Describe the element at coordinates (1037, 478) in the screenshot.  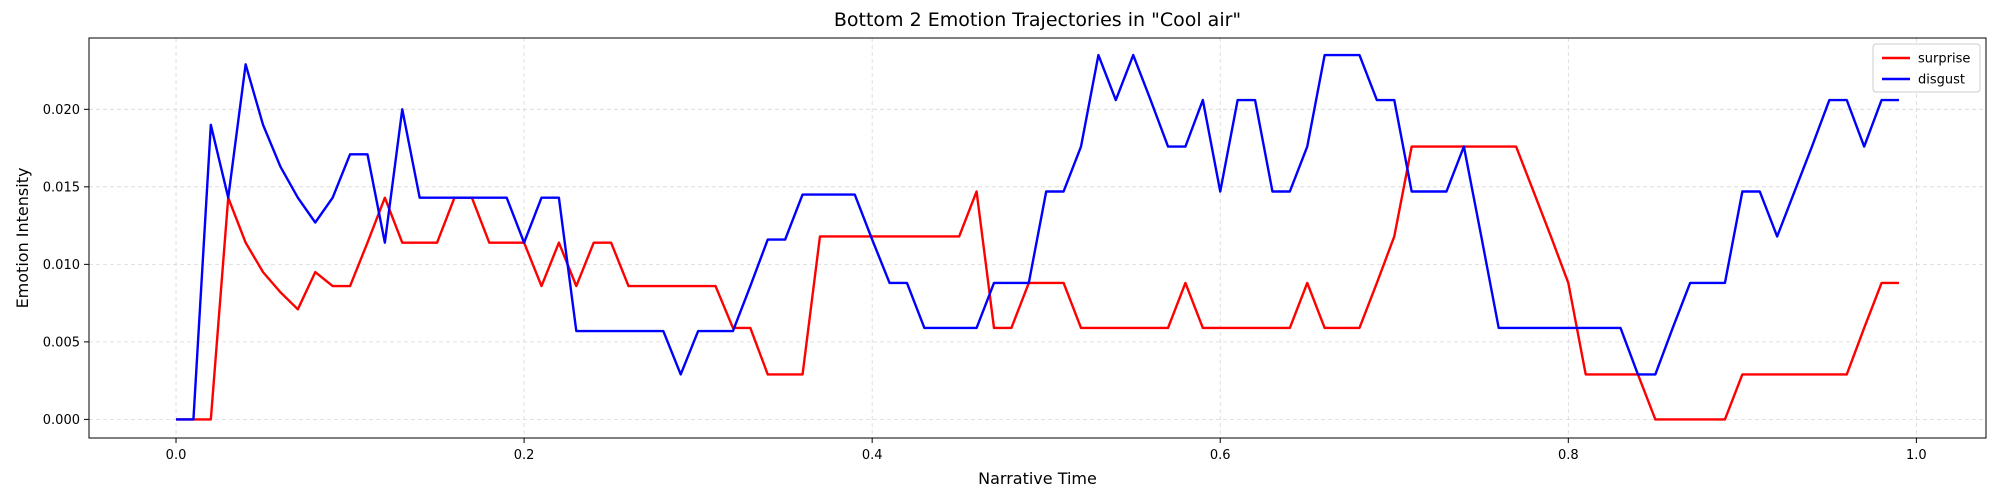
I see `x-axis-label: Narrative Time` at that location.